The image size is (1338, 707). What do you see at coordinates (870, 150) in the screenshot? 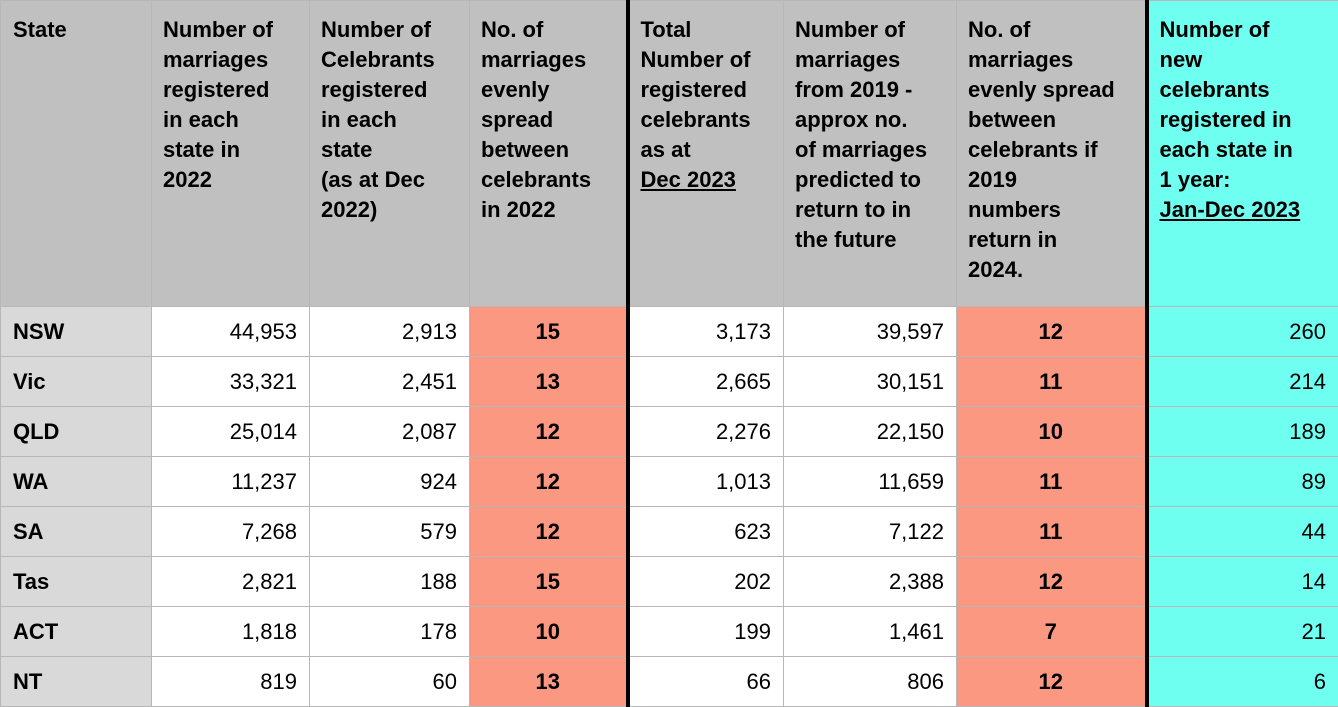
I see `header-line: of marriages` at bounding box center [870, 150].